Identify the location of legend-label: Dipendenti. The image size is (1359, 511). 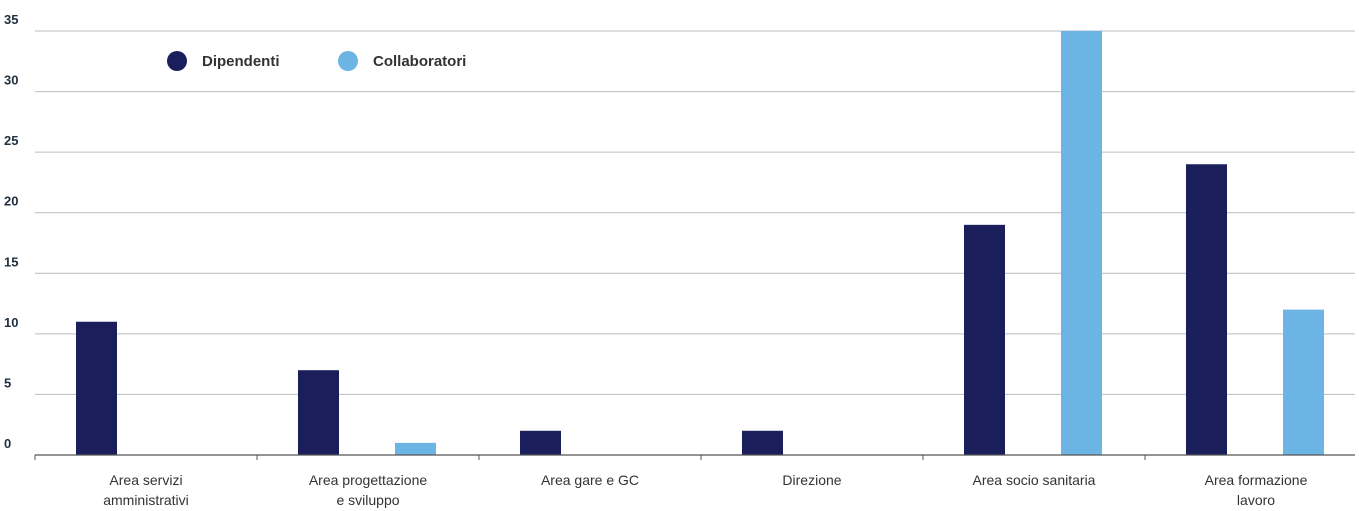
(241, 61).